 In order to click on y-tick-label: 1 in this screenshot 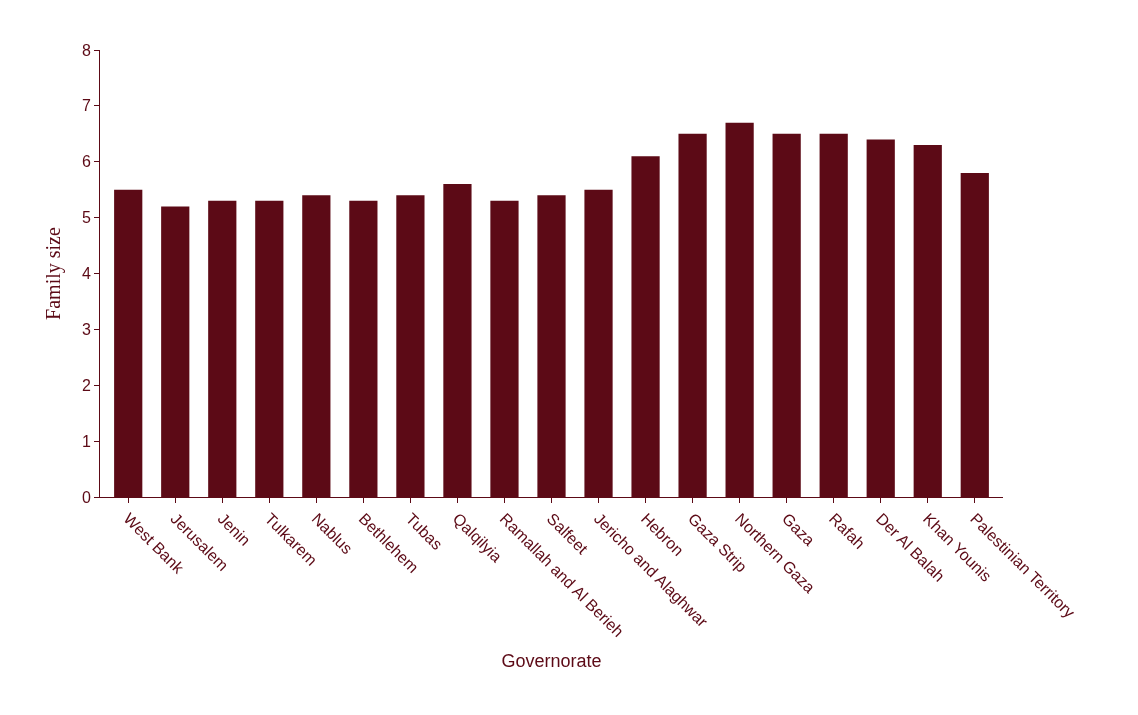, I will do `click(86, 441)`.